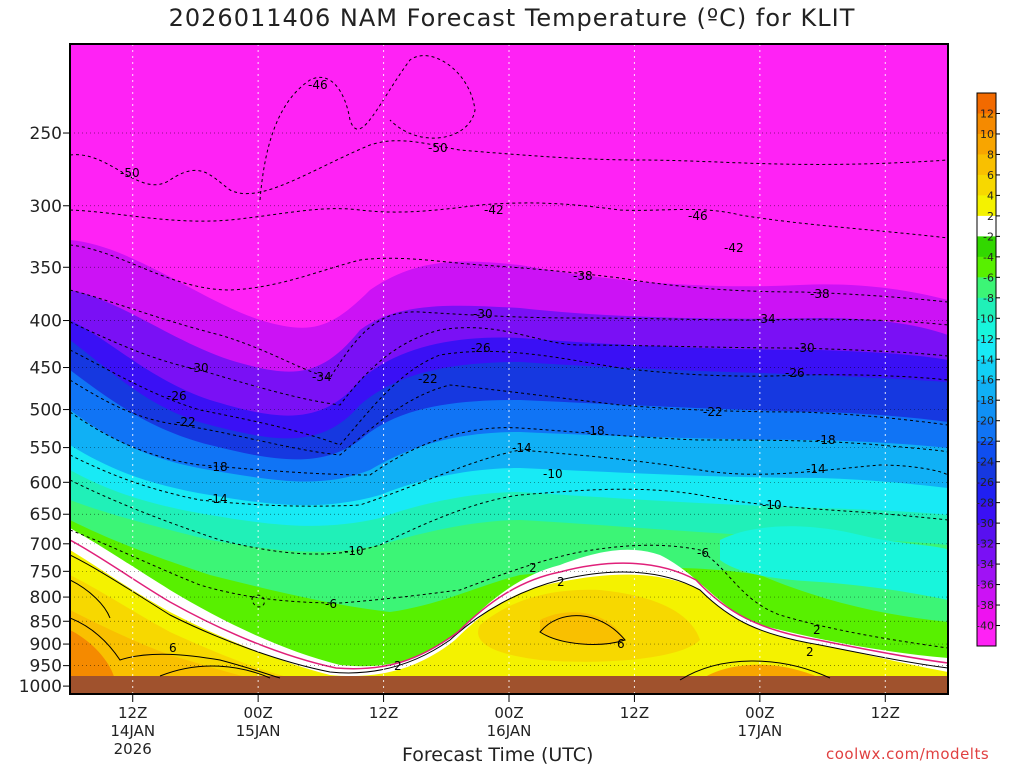  What do you see at coordinates (46, 645) in the screenshot?
I see `y-tick-label: 900` at bounding box center [46, 645].